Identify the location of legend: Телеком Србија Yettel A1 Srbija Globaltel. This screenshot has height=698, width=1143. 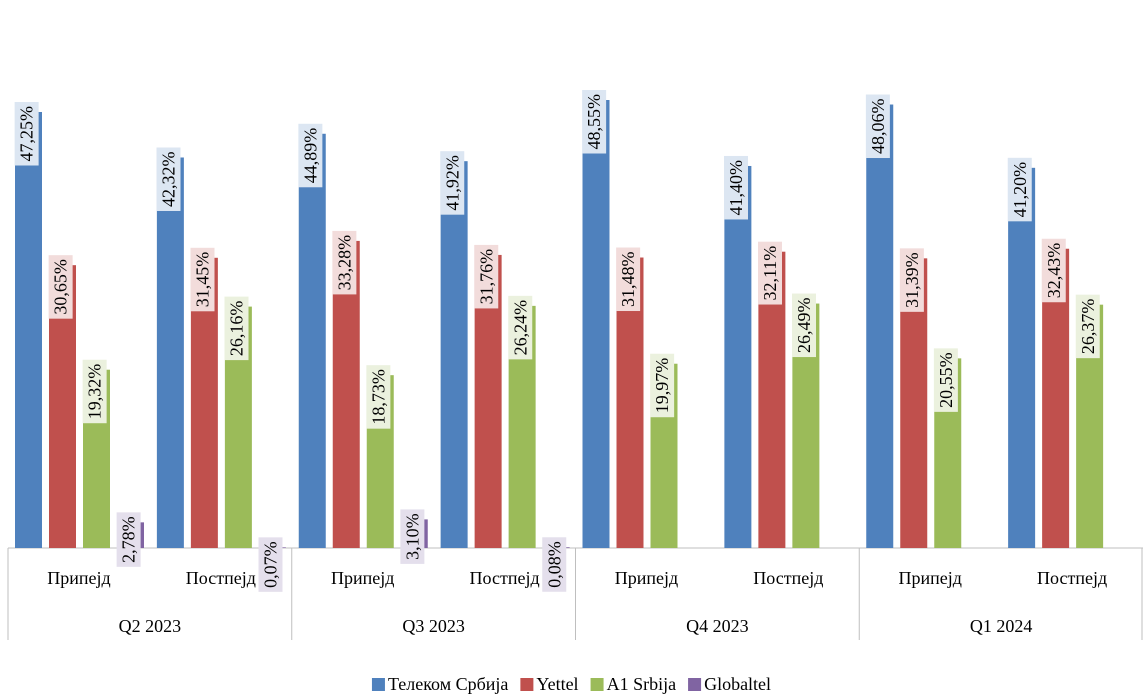
(571, 684).